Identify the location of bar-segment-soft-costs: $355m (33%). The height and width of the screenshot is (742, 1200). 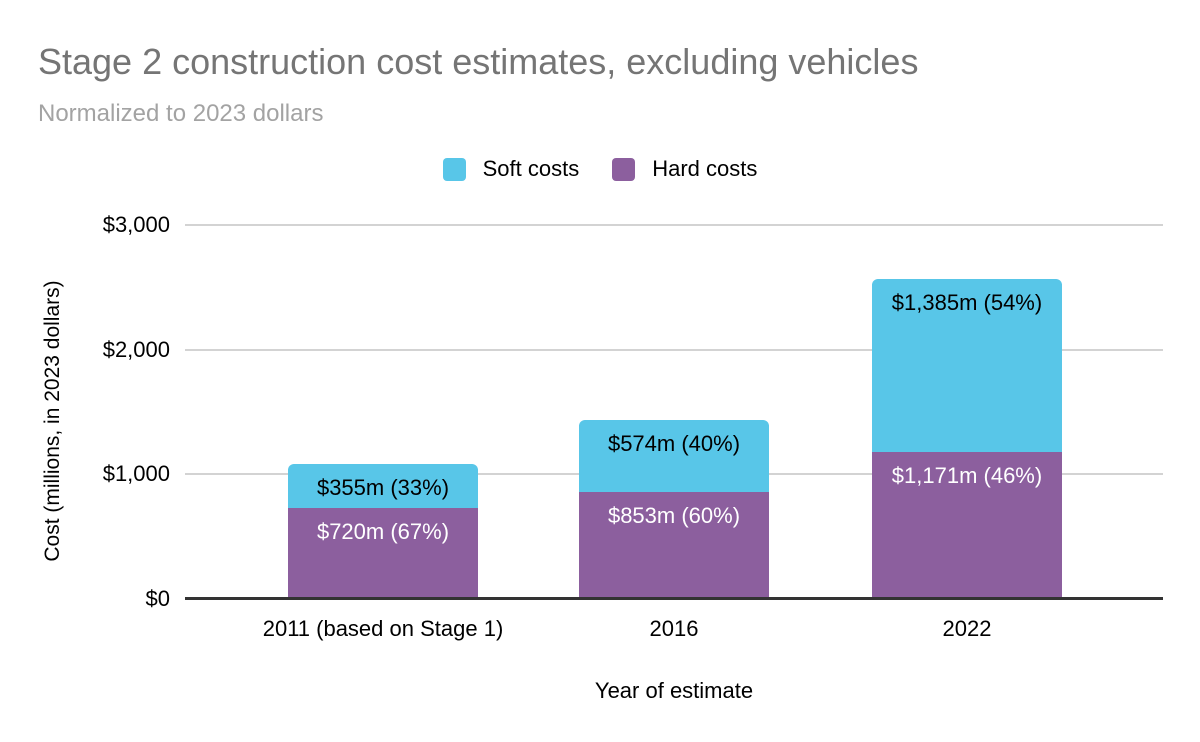
(383, 486).